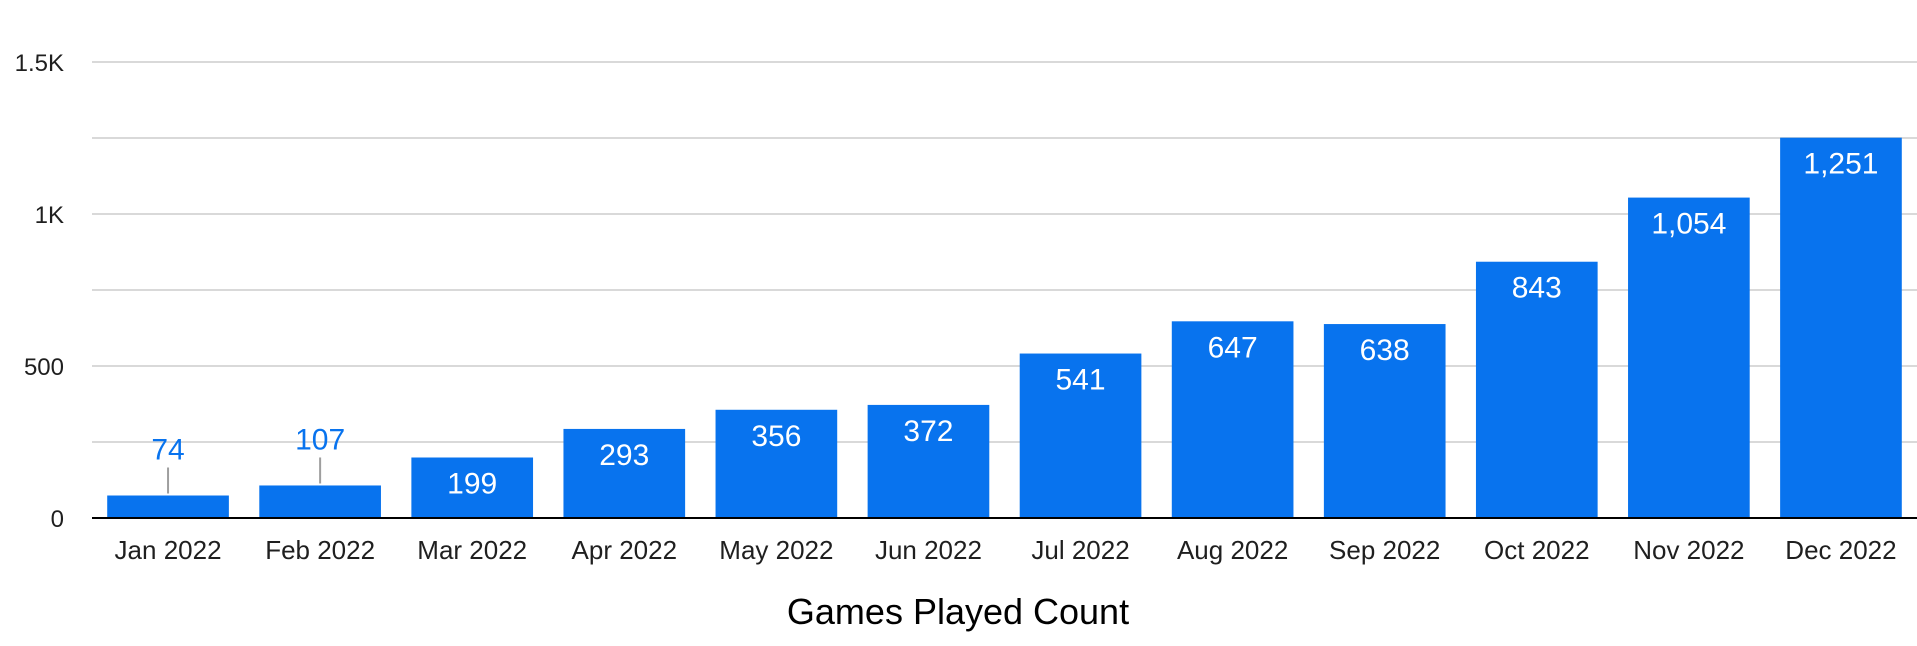  What do you see at coordinates (472, 550) in the screenshot?
I see `x-tick-label: Mar 2022` at bounding box center [472, 550].